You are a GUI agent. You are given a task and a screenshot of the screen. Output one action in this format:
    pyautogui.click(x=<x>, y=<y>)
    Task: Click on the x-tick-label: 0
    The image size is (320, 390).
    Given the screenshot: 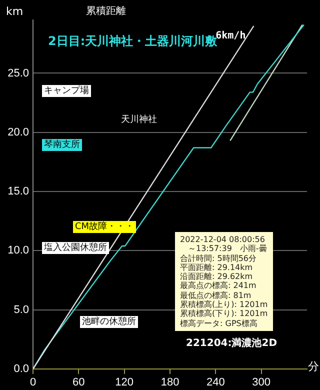 What is the action you would take?
    pyautogui.click(x=33, y=382)
    